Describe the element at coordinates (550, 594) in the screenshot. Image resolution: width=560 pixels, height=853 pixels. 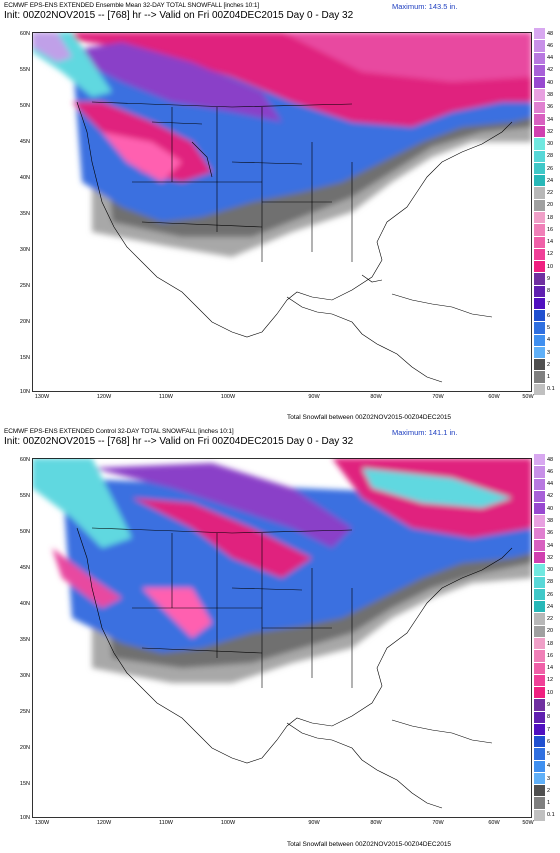
I see `colorbar-label: 26` at that location.